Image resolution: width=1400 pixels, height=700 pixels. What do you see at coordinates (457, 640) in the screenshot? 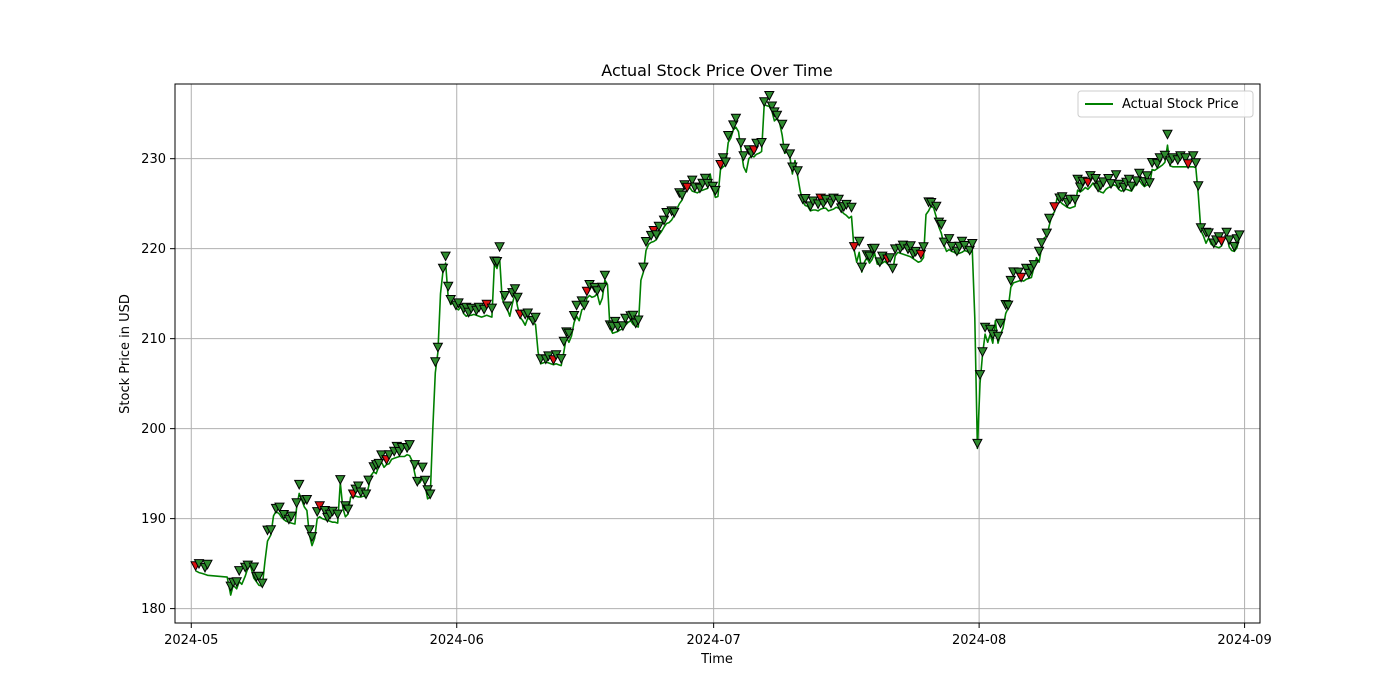
I see `x-tick-label: 2024-06` at bounding box center [457, 640].